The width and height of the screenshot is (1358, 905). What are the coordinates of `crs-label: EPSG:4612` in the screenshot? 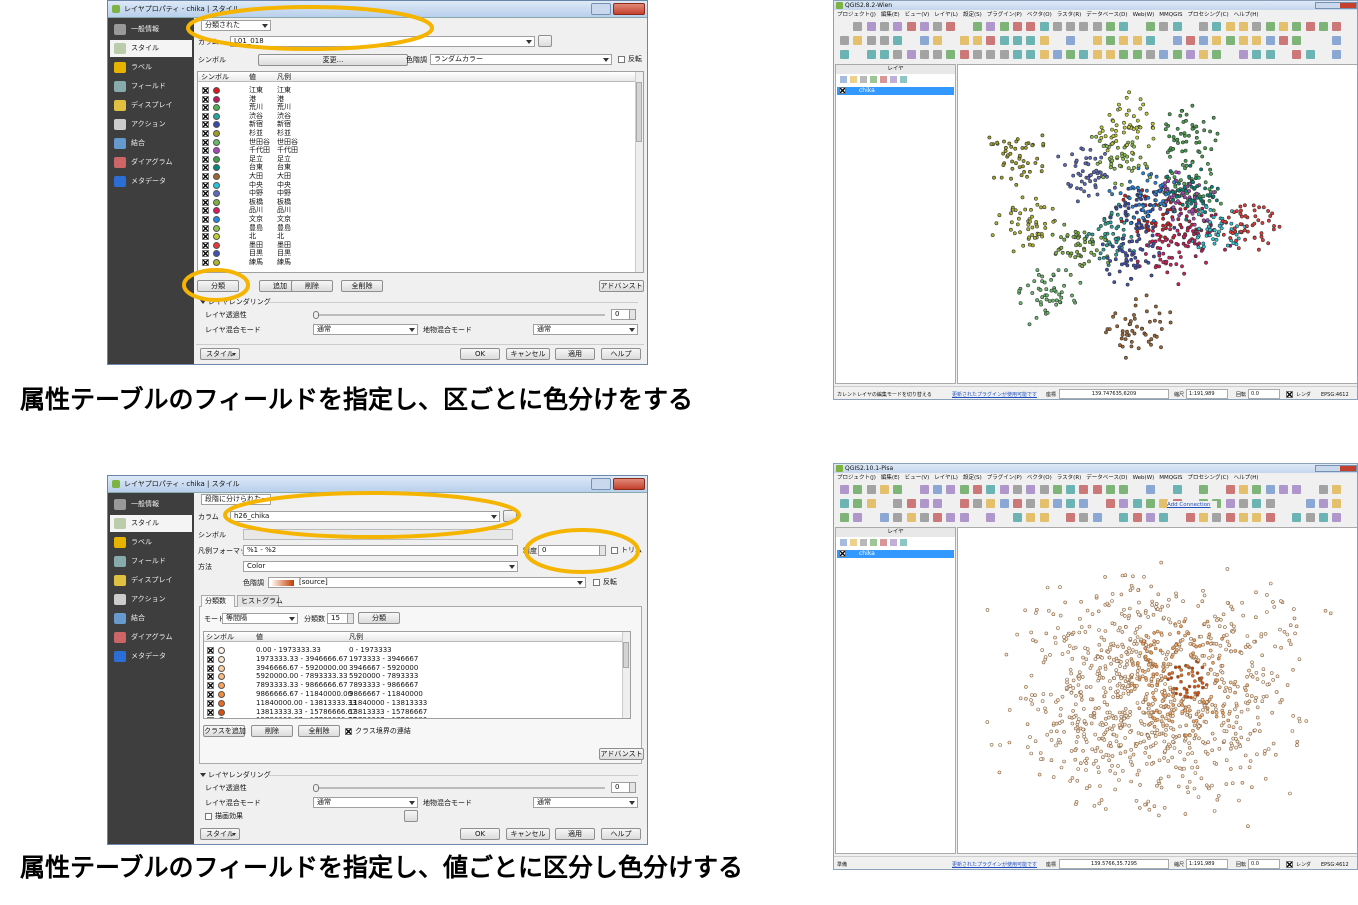 It's located at (1335, 395).